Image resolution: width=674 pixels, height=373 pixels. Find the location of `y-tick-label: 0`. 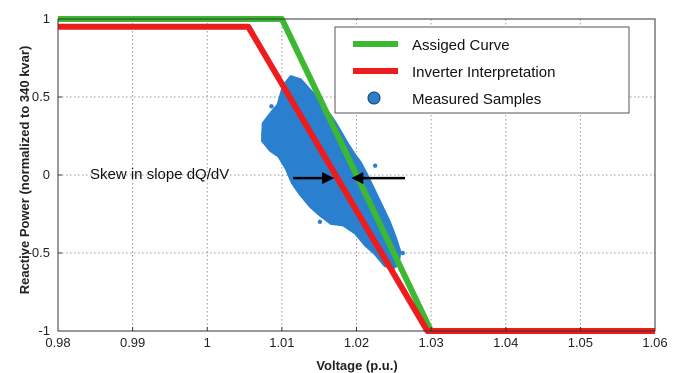

y-tick-label: 0 is located at coordinates (46, 174).